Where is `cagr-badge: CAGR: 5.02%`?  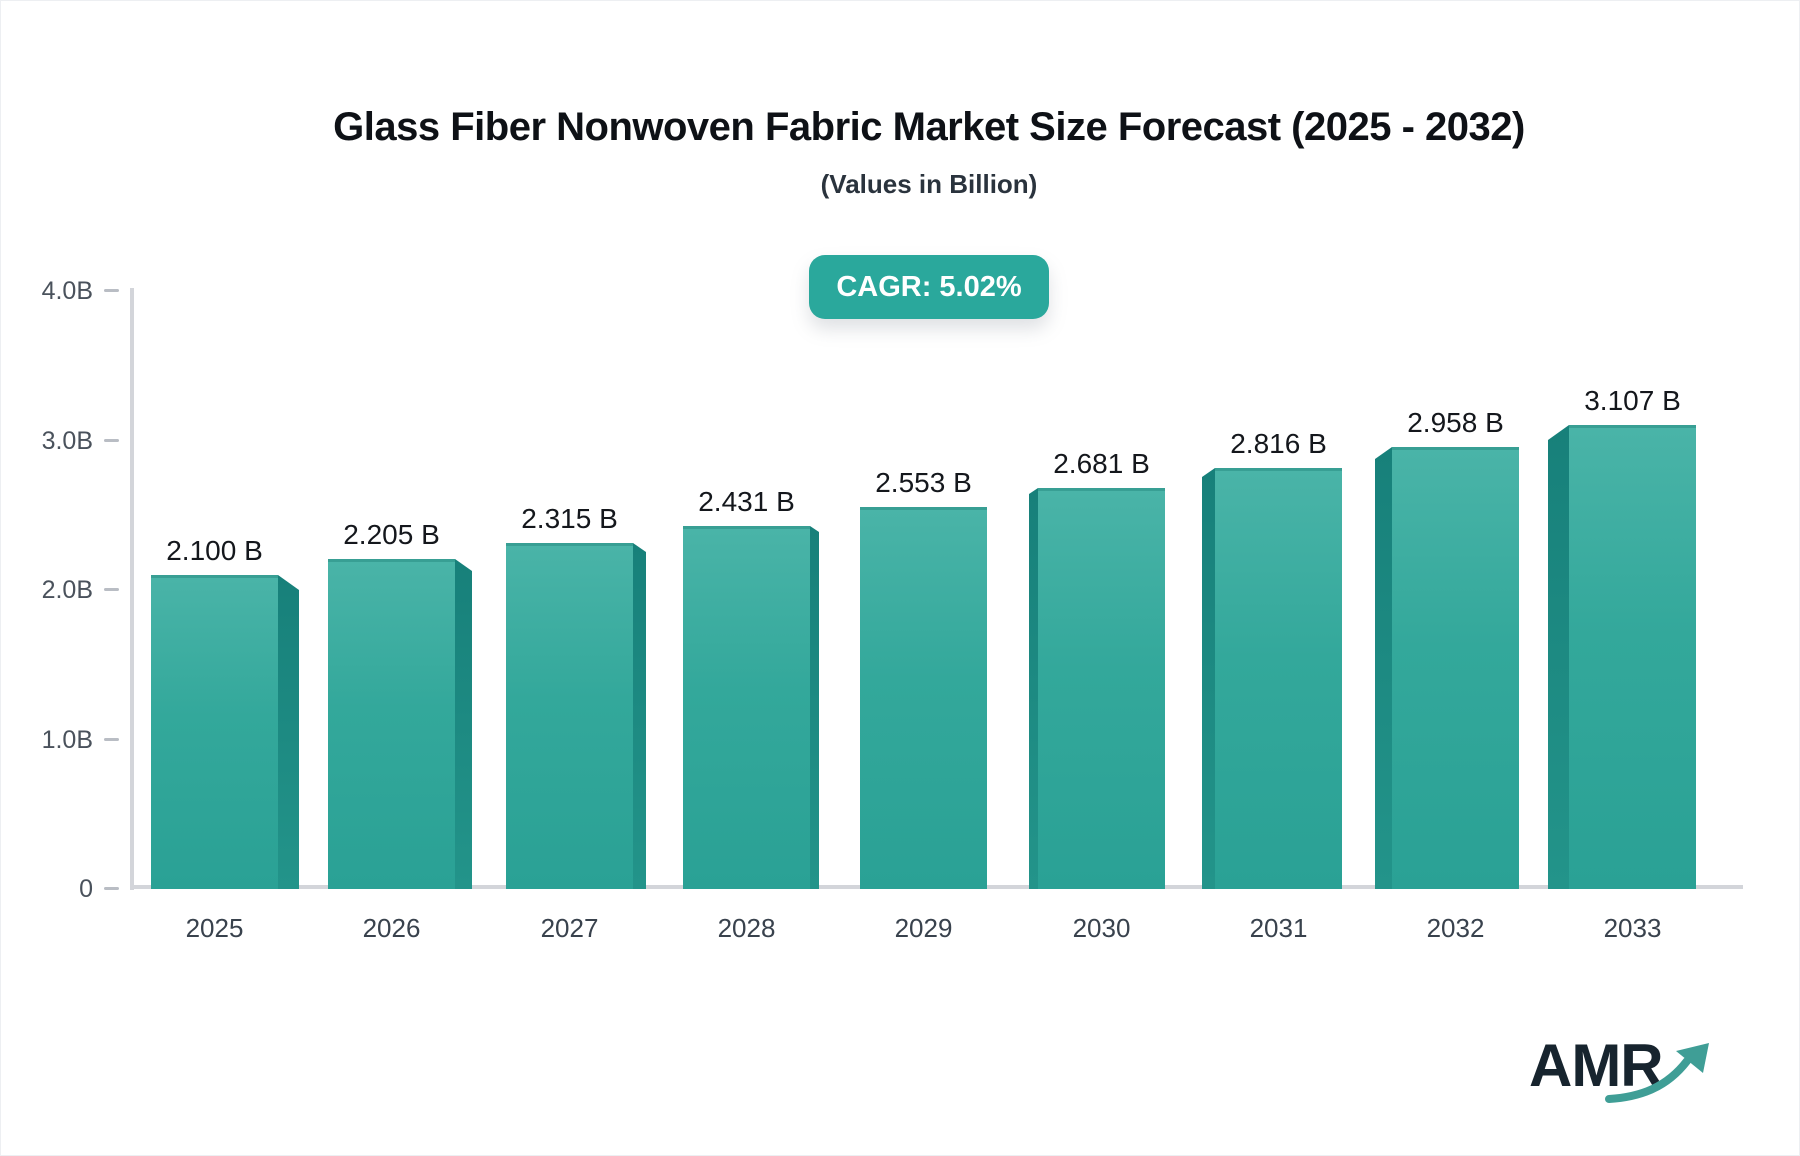 cagr-badge: CAGR: 5.02% is located at coordinates (929, 287).